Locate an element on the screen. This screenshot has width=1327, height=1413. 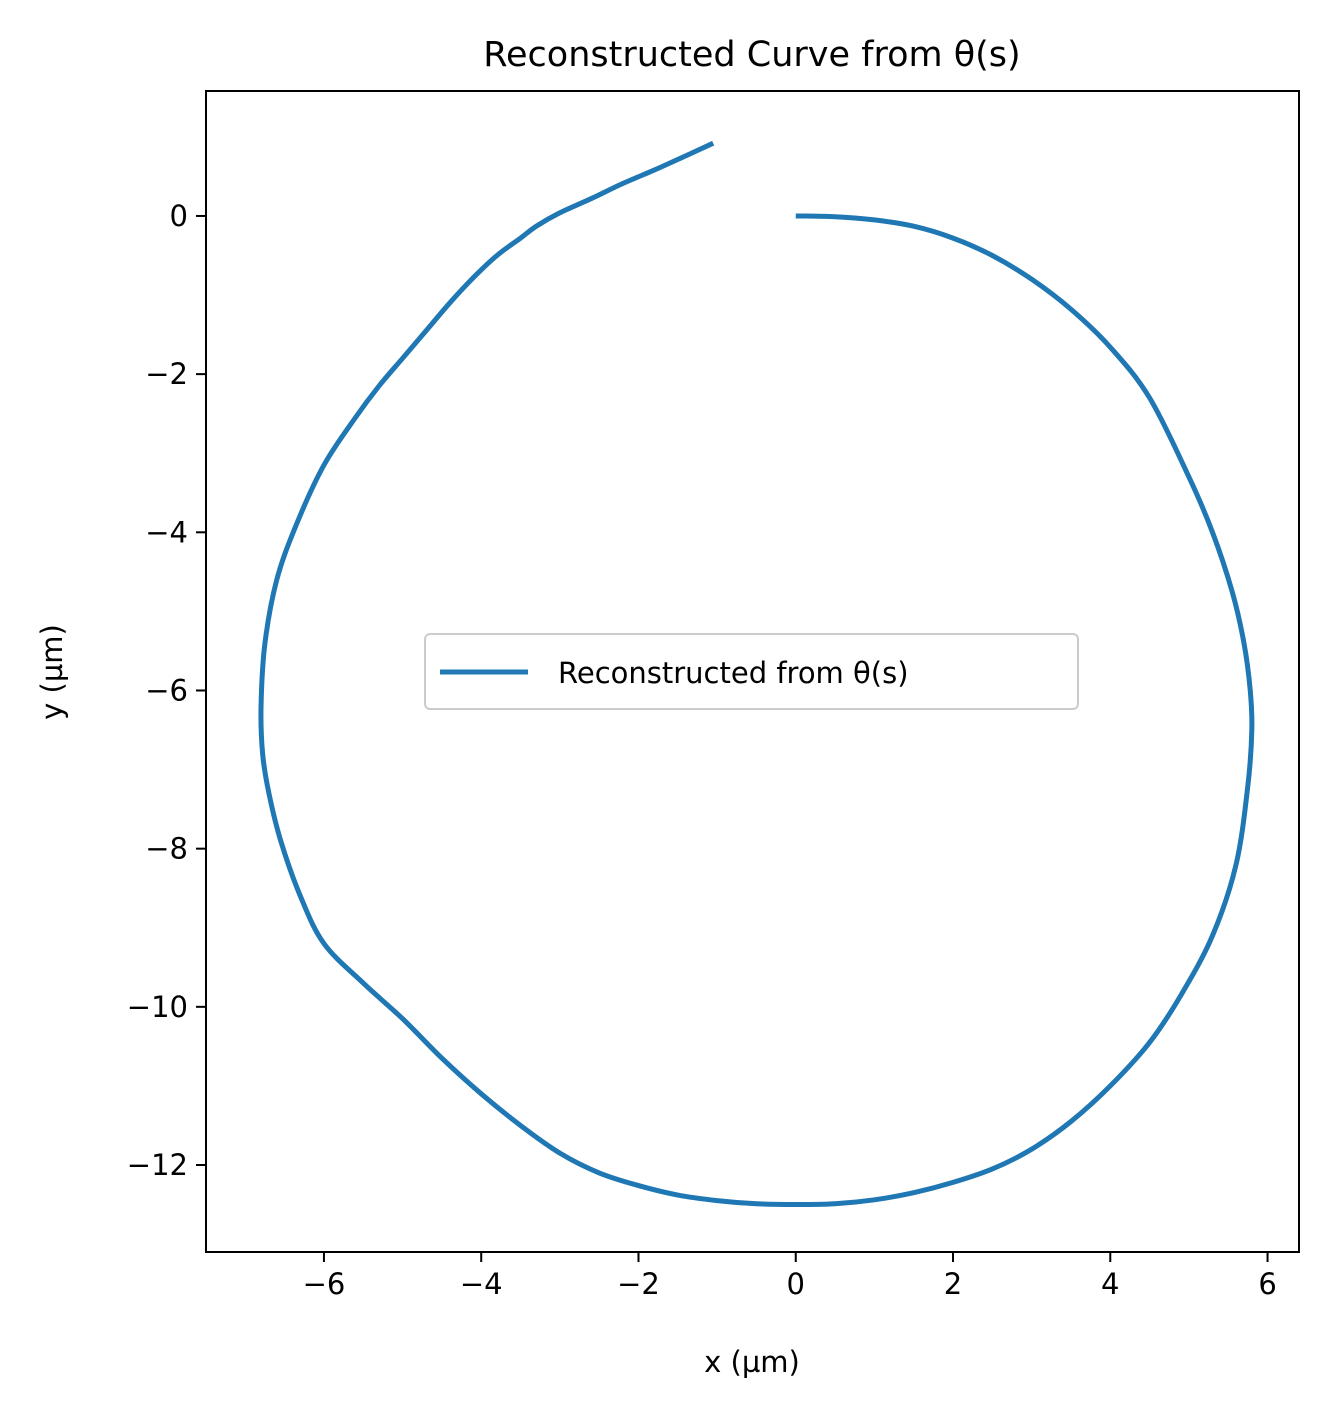
legend: Reconstructed from θ(s) is located at coordinates (751, 671).